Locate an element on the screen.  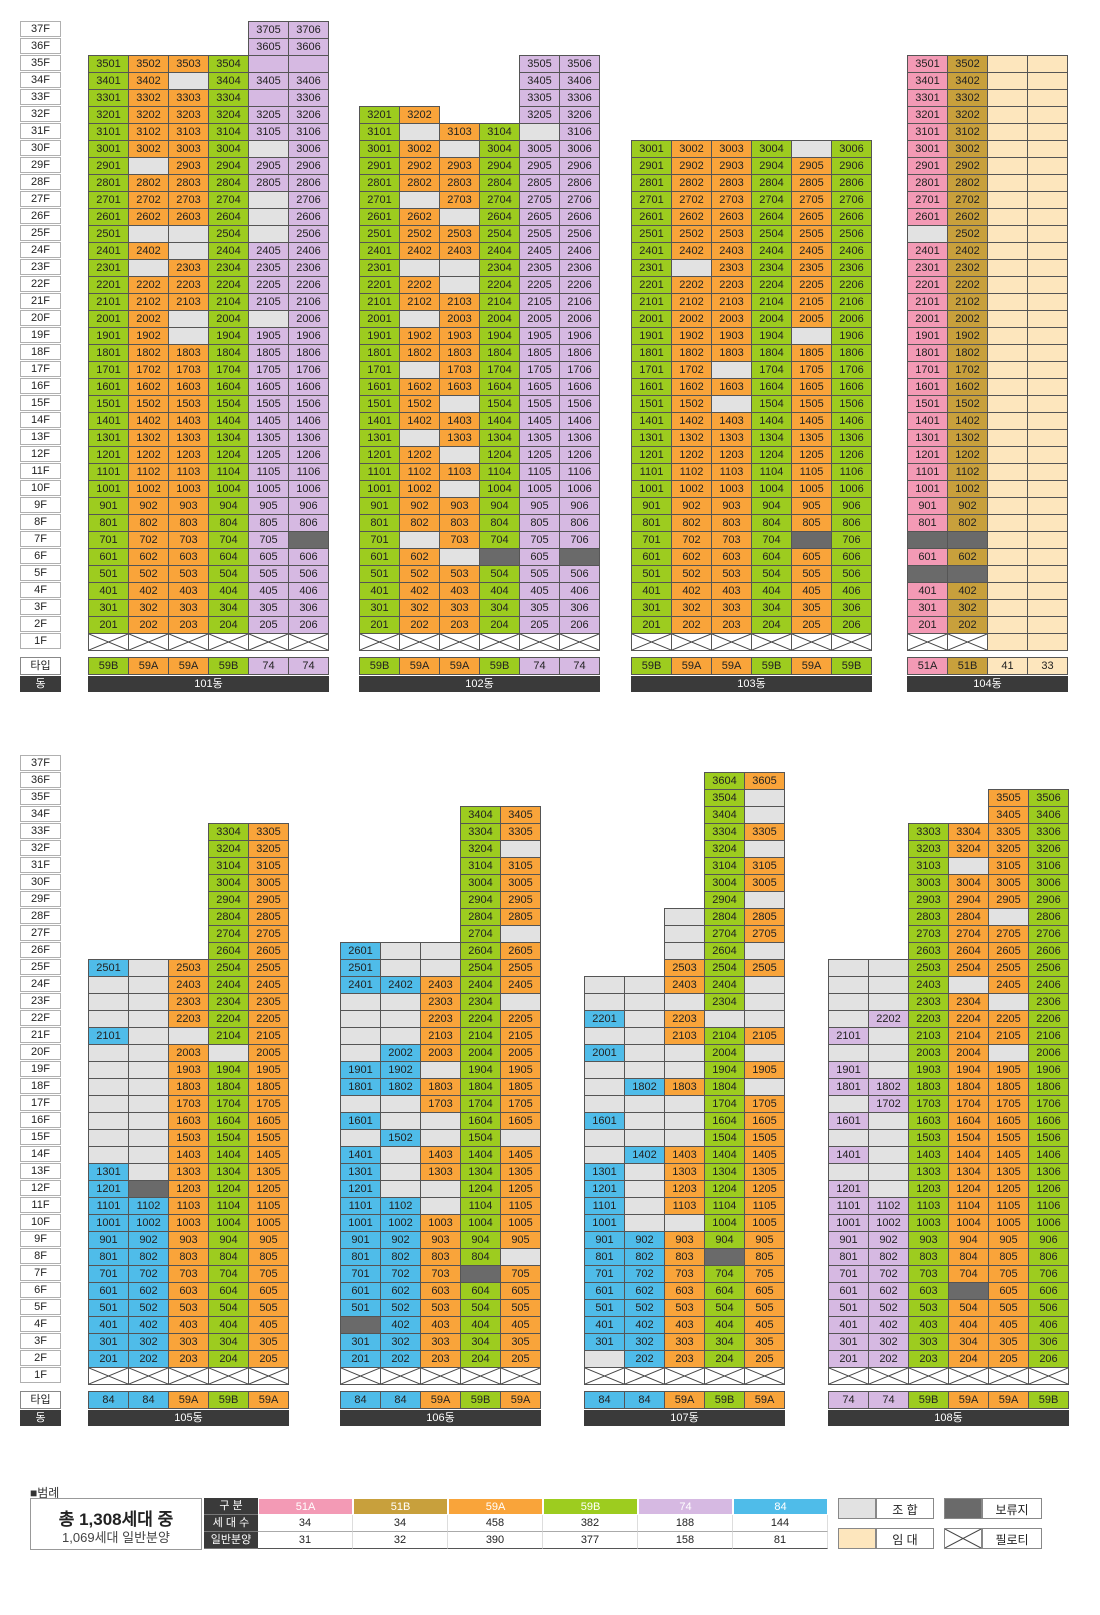
unit-cell: 906 is located at coordinates (851, 506).